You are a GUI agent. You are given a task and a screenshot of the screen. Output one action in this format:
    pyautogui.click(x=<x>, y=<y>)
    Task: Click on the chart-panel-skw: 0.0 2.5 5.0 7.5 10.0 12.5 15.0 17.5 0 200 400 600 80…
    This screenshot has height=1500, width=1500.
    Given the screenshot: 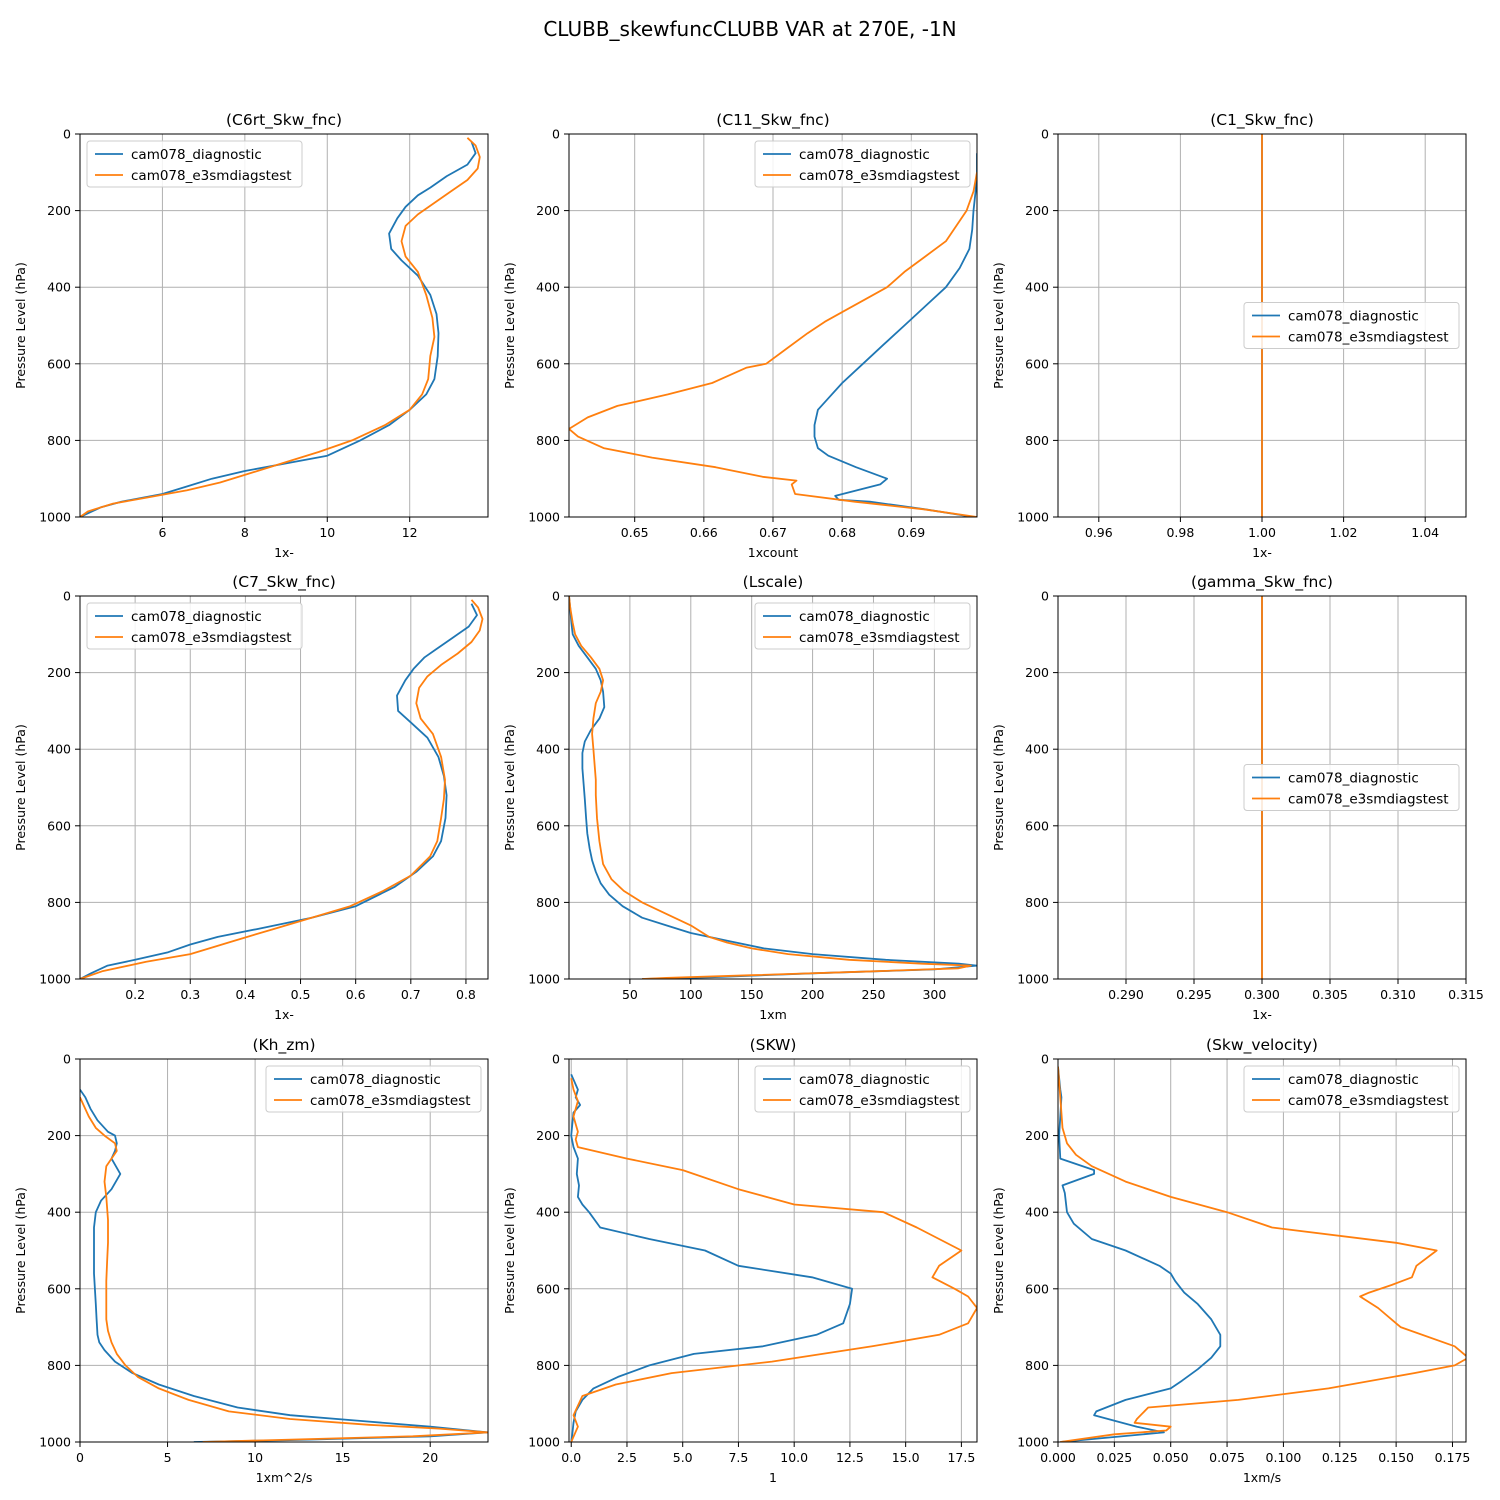 What is the action you would take?
    pyautogui.click(x=740, y=1260)
    